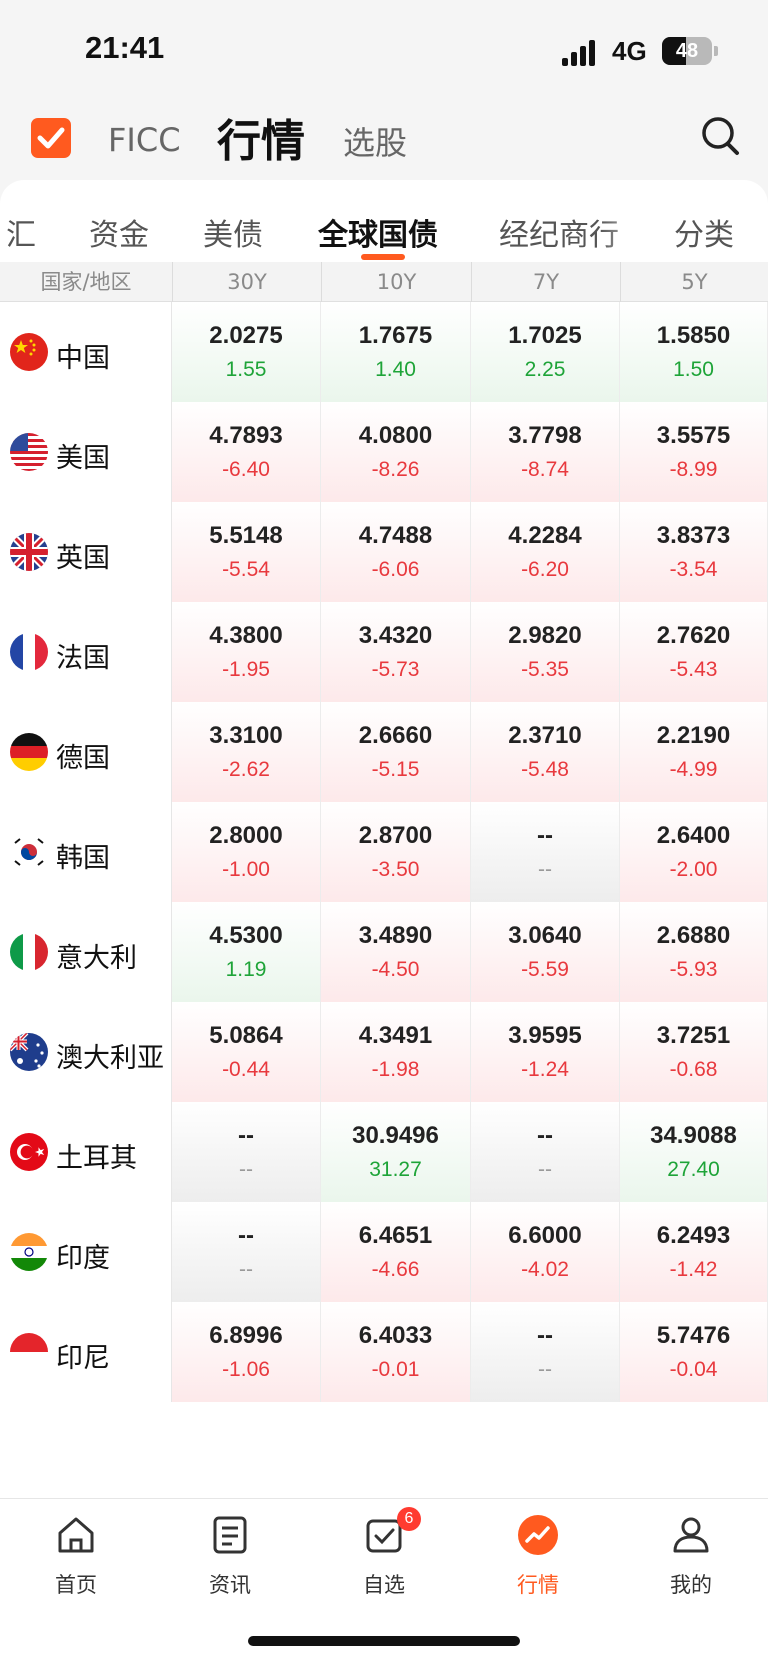  What do you see at coordinates (246, 352) in the screenshot?
I see `yield-cell: 2.0275 1.55` at bounding box center [246, 352].